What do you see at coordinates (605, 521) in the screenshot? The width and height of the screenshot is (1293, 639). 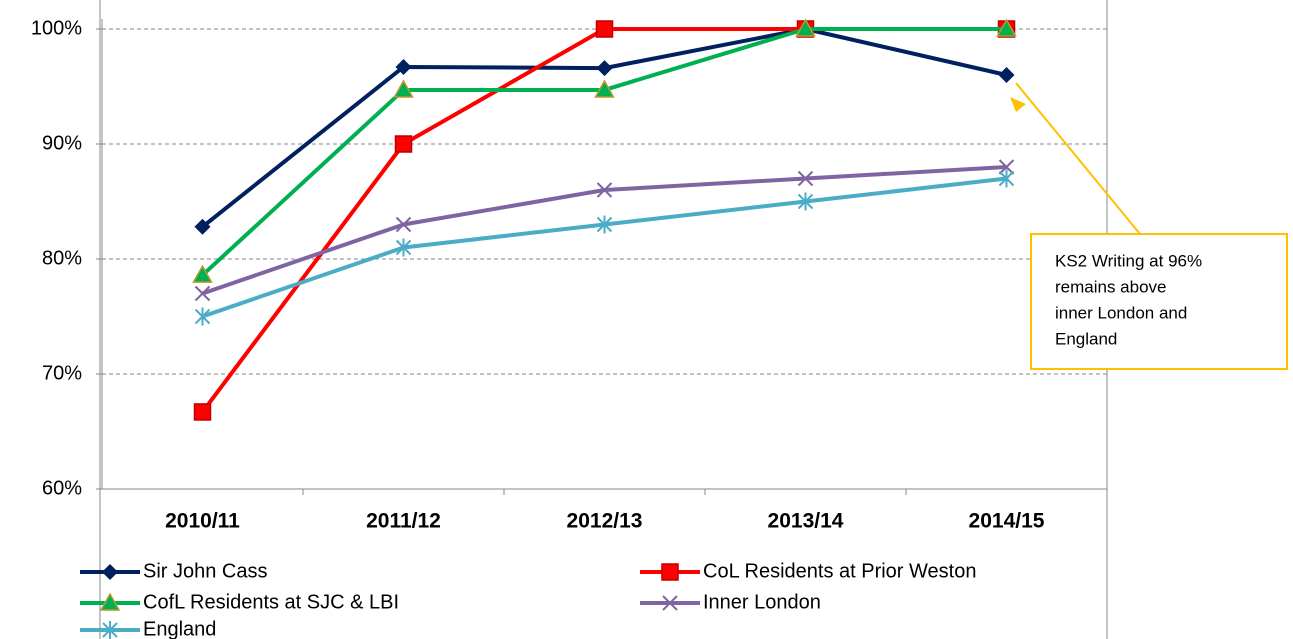 I see `x-tick-label: 2012/13` at bounding box center [605, 521].